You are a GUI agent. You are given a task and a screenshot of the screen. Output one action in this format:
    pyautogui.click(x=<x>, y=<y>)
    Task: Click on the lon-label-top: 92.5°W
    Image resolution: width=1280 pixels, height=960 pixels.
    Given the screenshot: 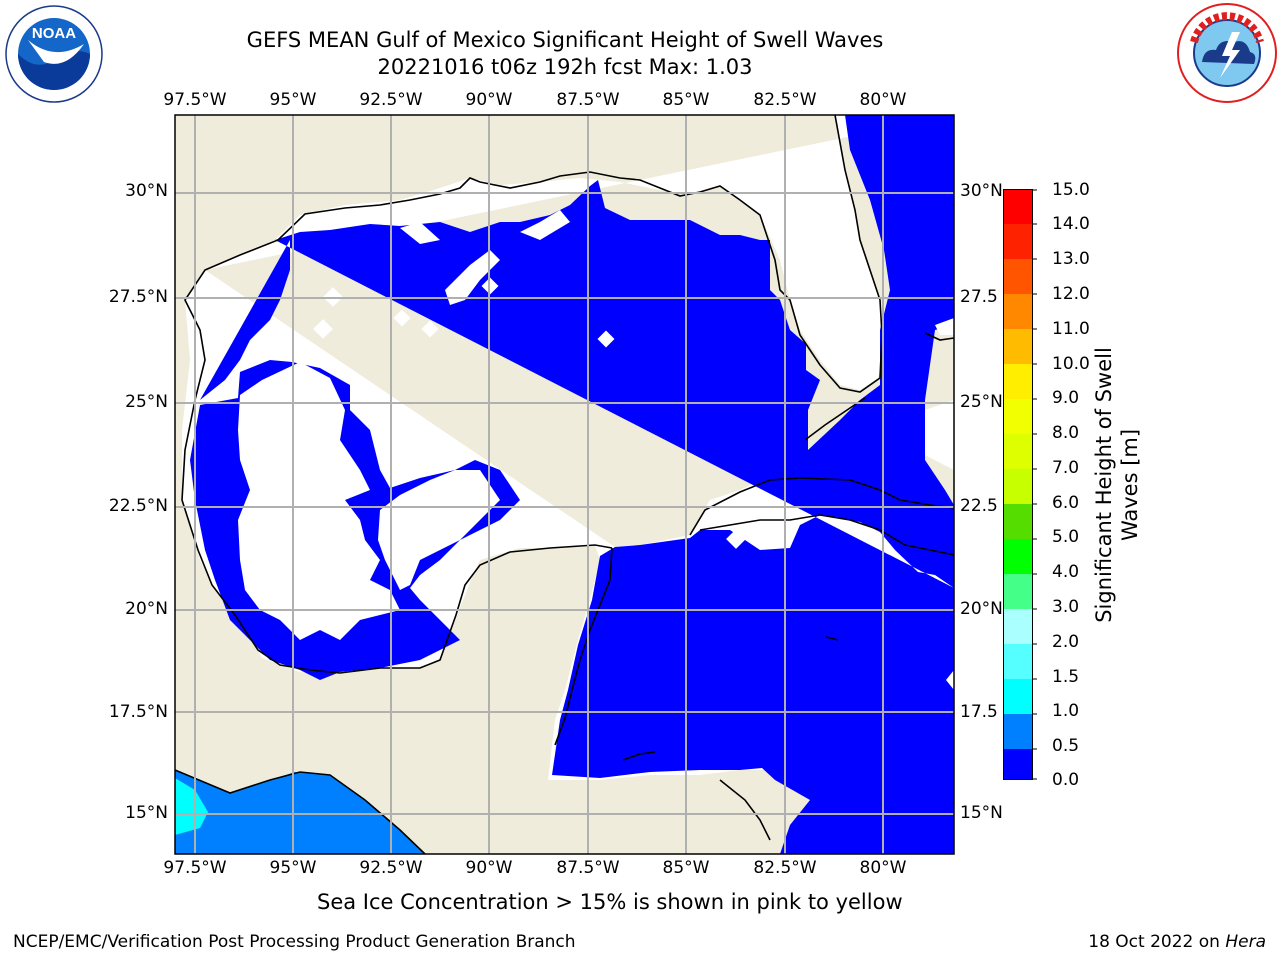 What is the action you would take?
    pyautogui.click(x=391, y=100)
    